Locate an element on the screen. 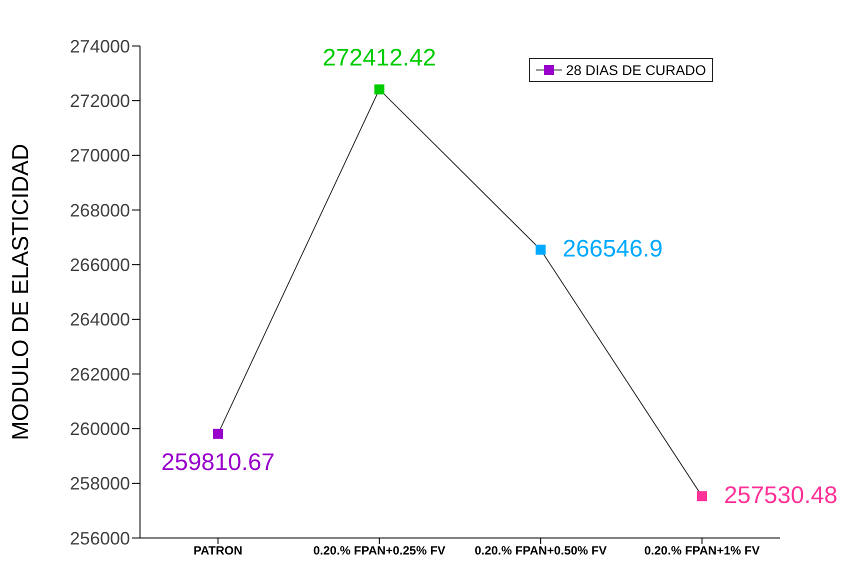 The height and width of the screenshot is (571, 843). y-tick-label: 270000 is located at coordinates (100, 156).